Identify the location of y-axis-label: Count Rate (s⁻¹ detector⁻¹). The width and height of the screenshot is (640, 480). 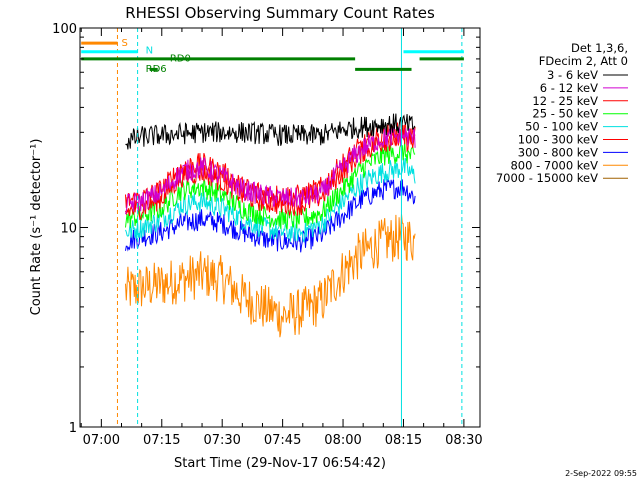
(36, 227).